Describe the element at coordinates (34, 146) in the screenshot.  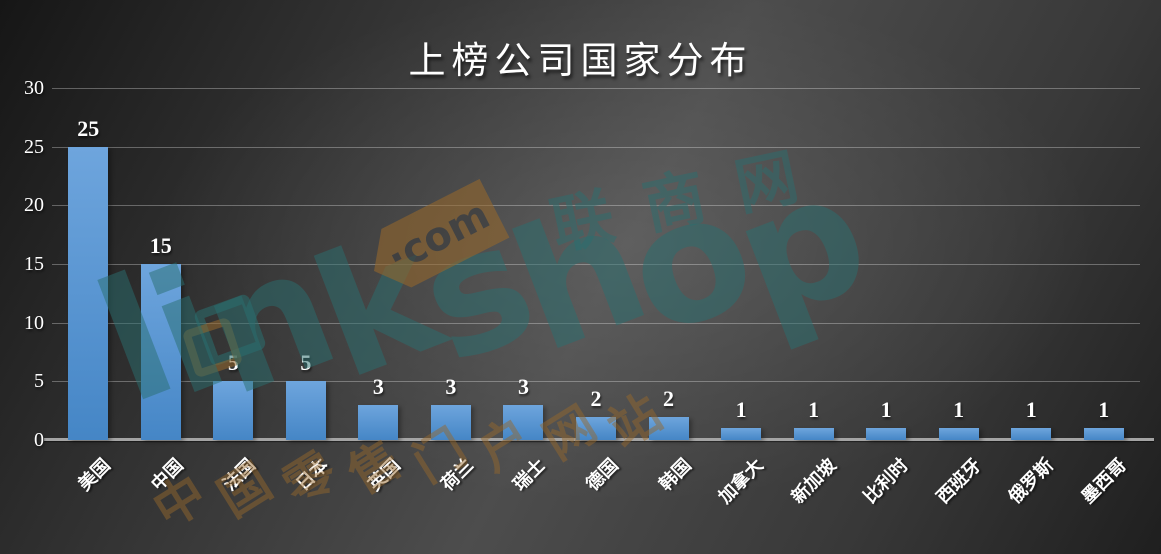
I see `y-tick-label: 25` at that location.